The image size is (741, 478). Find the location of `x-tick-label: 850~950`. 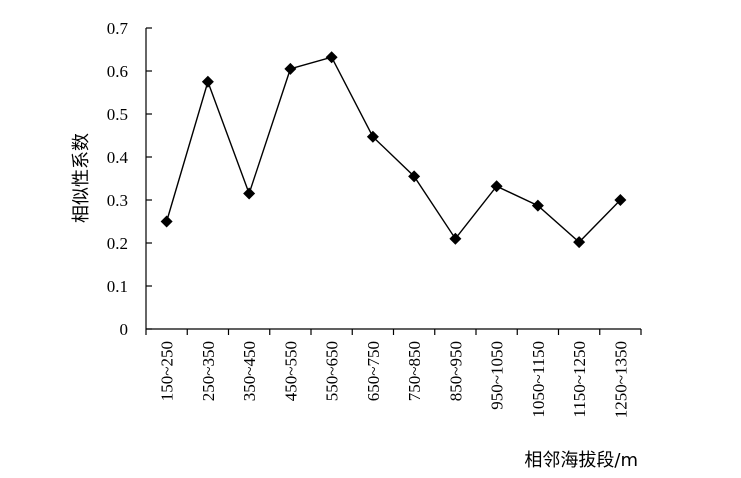

x-tick-label: 850~950 is located at coordinates (455, 371).